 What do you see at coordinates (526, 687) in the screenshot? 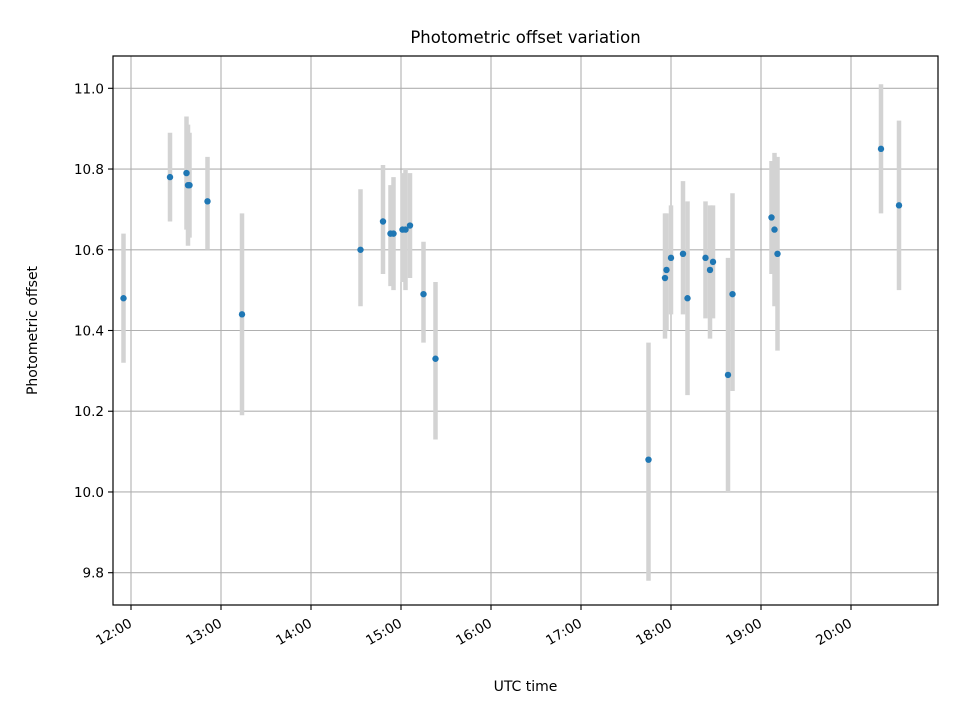
I see `x-axis-label: UTC time` at bounding box center [526, 687].